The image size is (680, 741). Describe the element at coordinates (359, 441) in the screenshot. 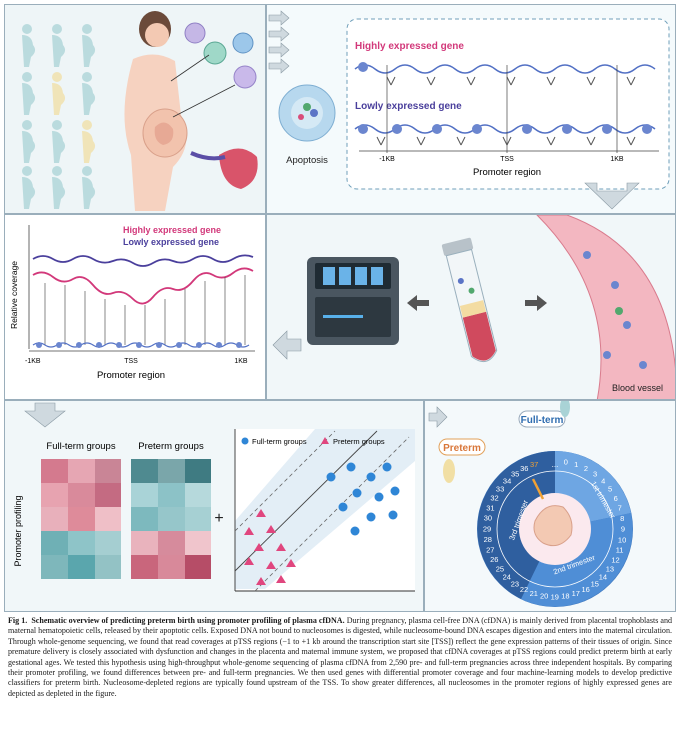

I see `legend-preterm-label: Preterm groups` at that location.